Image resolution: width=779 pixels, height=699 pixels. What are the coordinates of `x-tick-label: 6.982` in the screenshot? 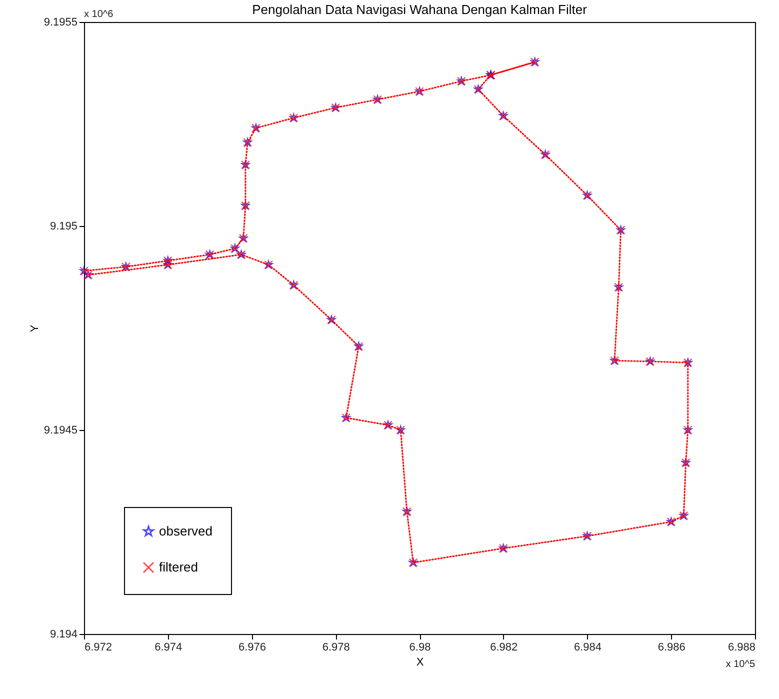 It's located at (504, 648).